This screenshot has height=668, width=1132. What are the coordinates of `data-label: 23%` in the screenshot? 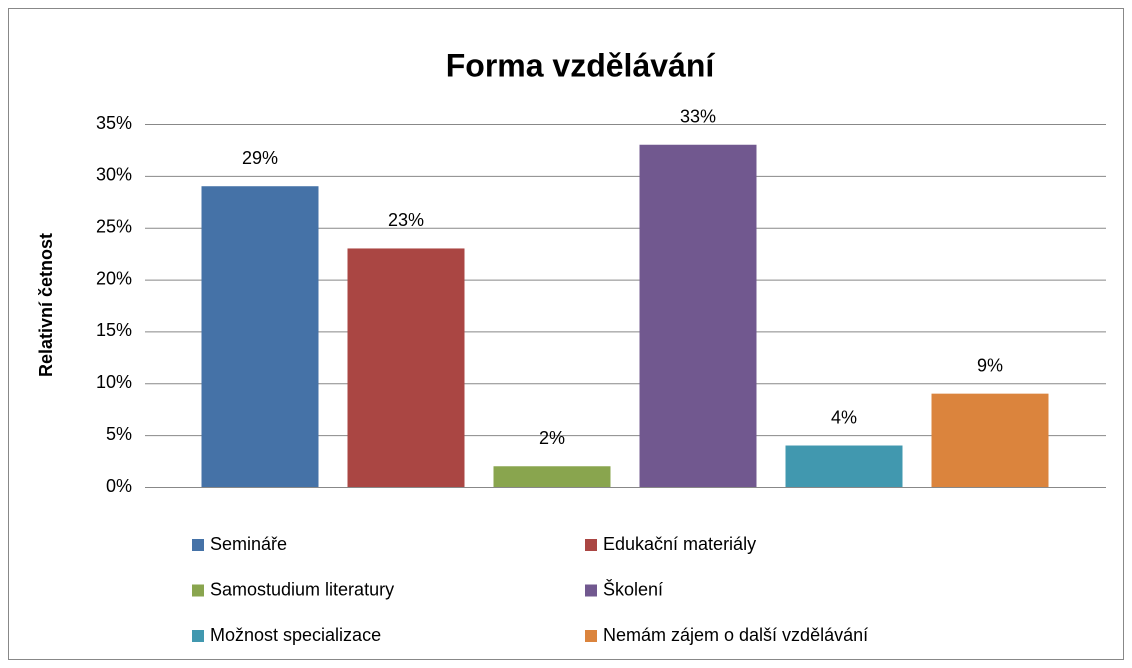 It's located at (406, 220).